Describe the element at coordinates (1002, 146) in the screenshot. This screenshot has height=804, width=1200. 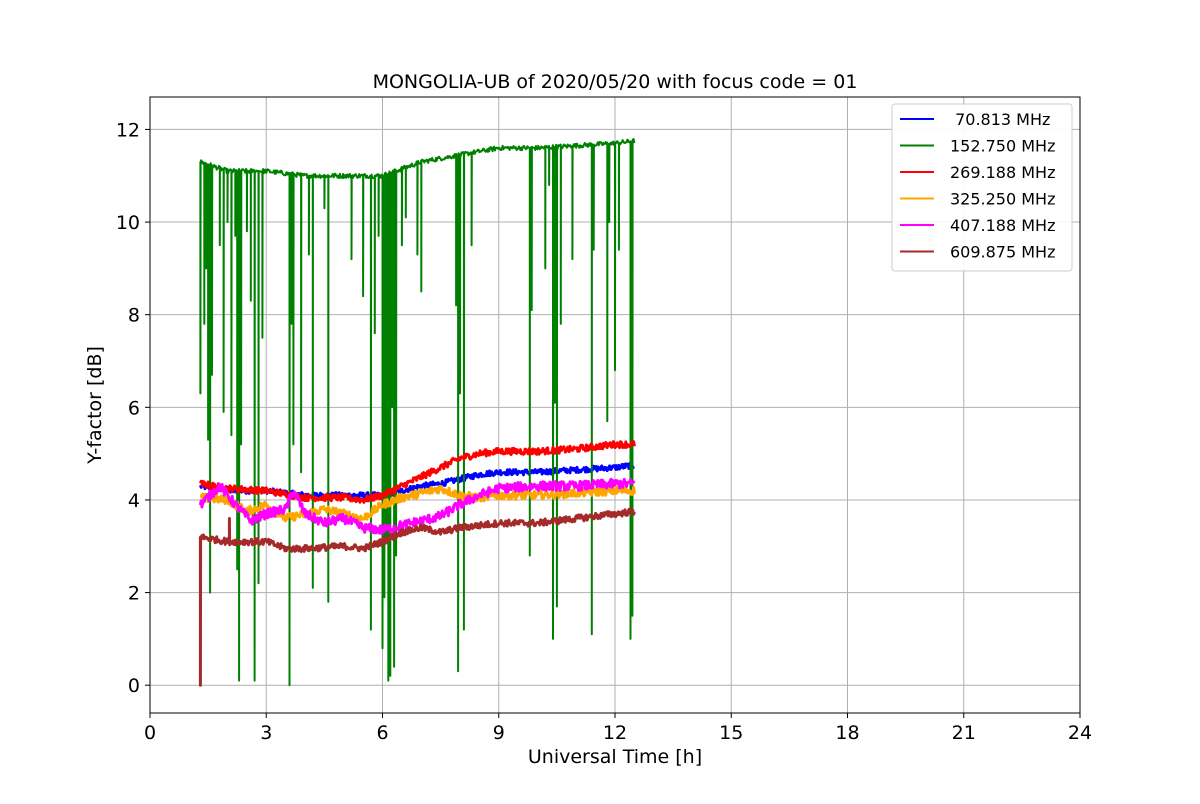
I see `legend-label: 152.750 MHz` at that location.